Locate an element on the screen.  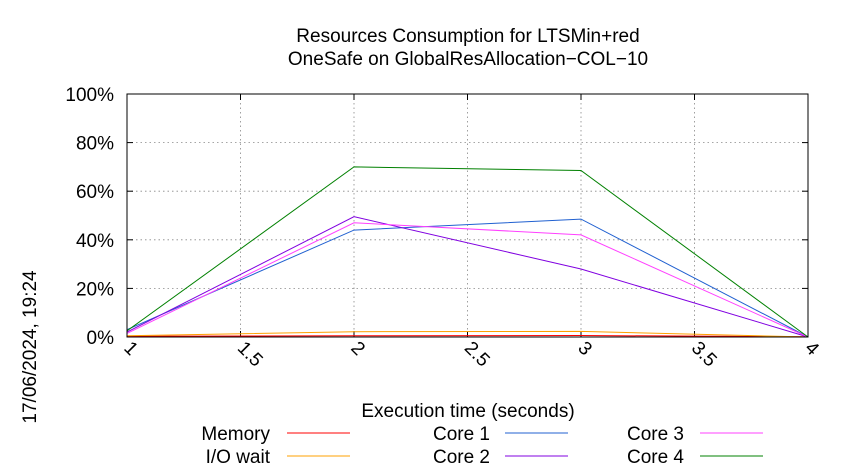
chart-title-line-2: OneSafe on GlobalResAllocation−COL−10 is located at coordinates (468, 59).